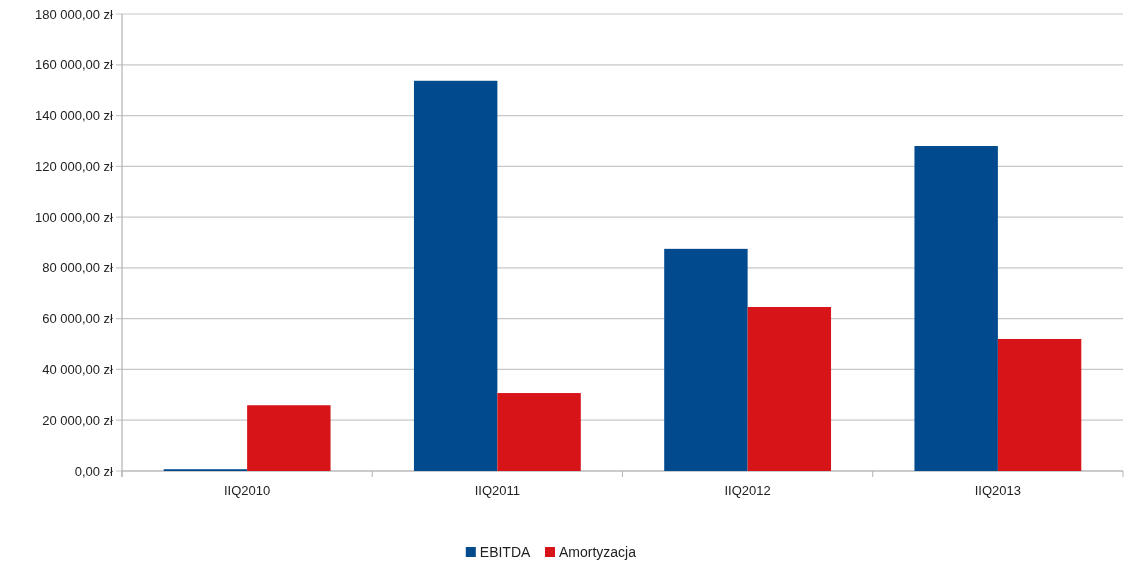 The image size is (1131, 569). Describe the element at coordinates (78, 369) in the screenshot. I see `y-tick-label: 40 000,00 zł` at that location.